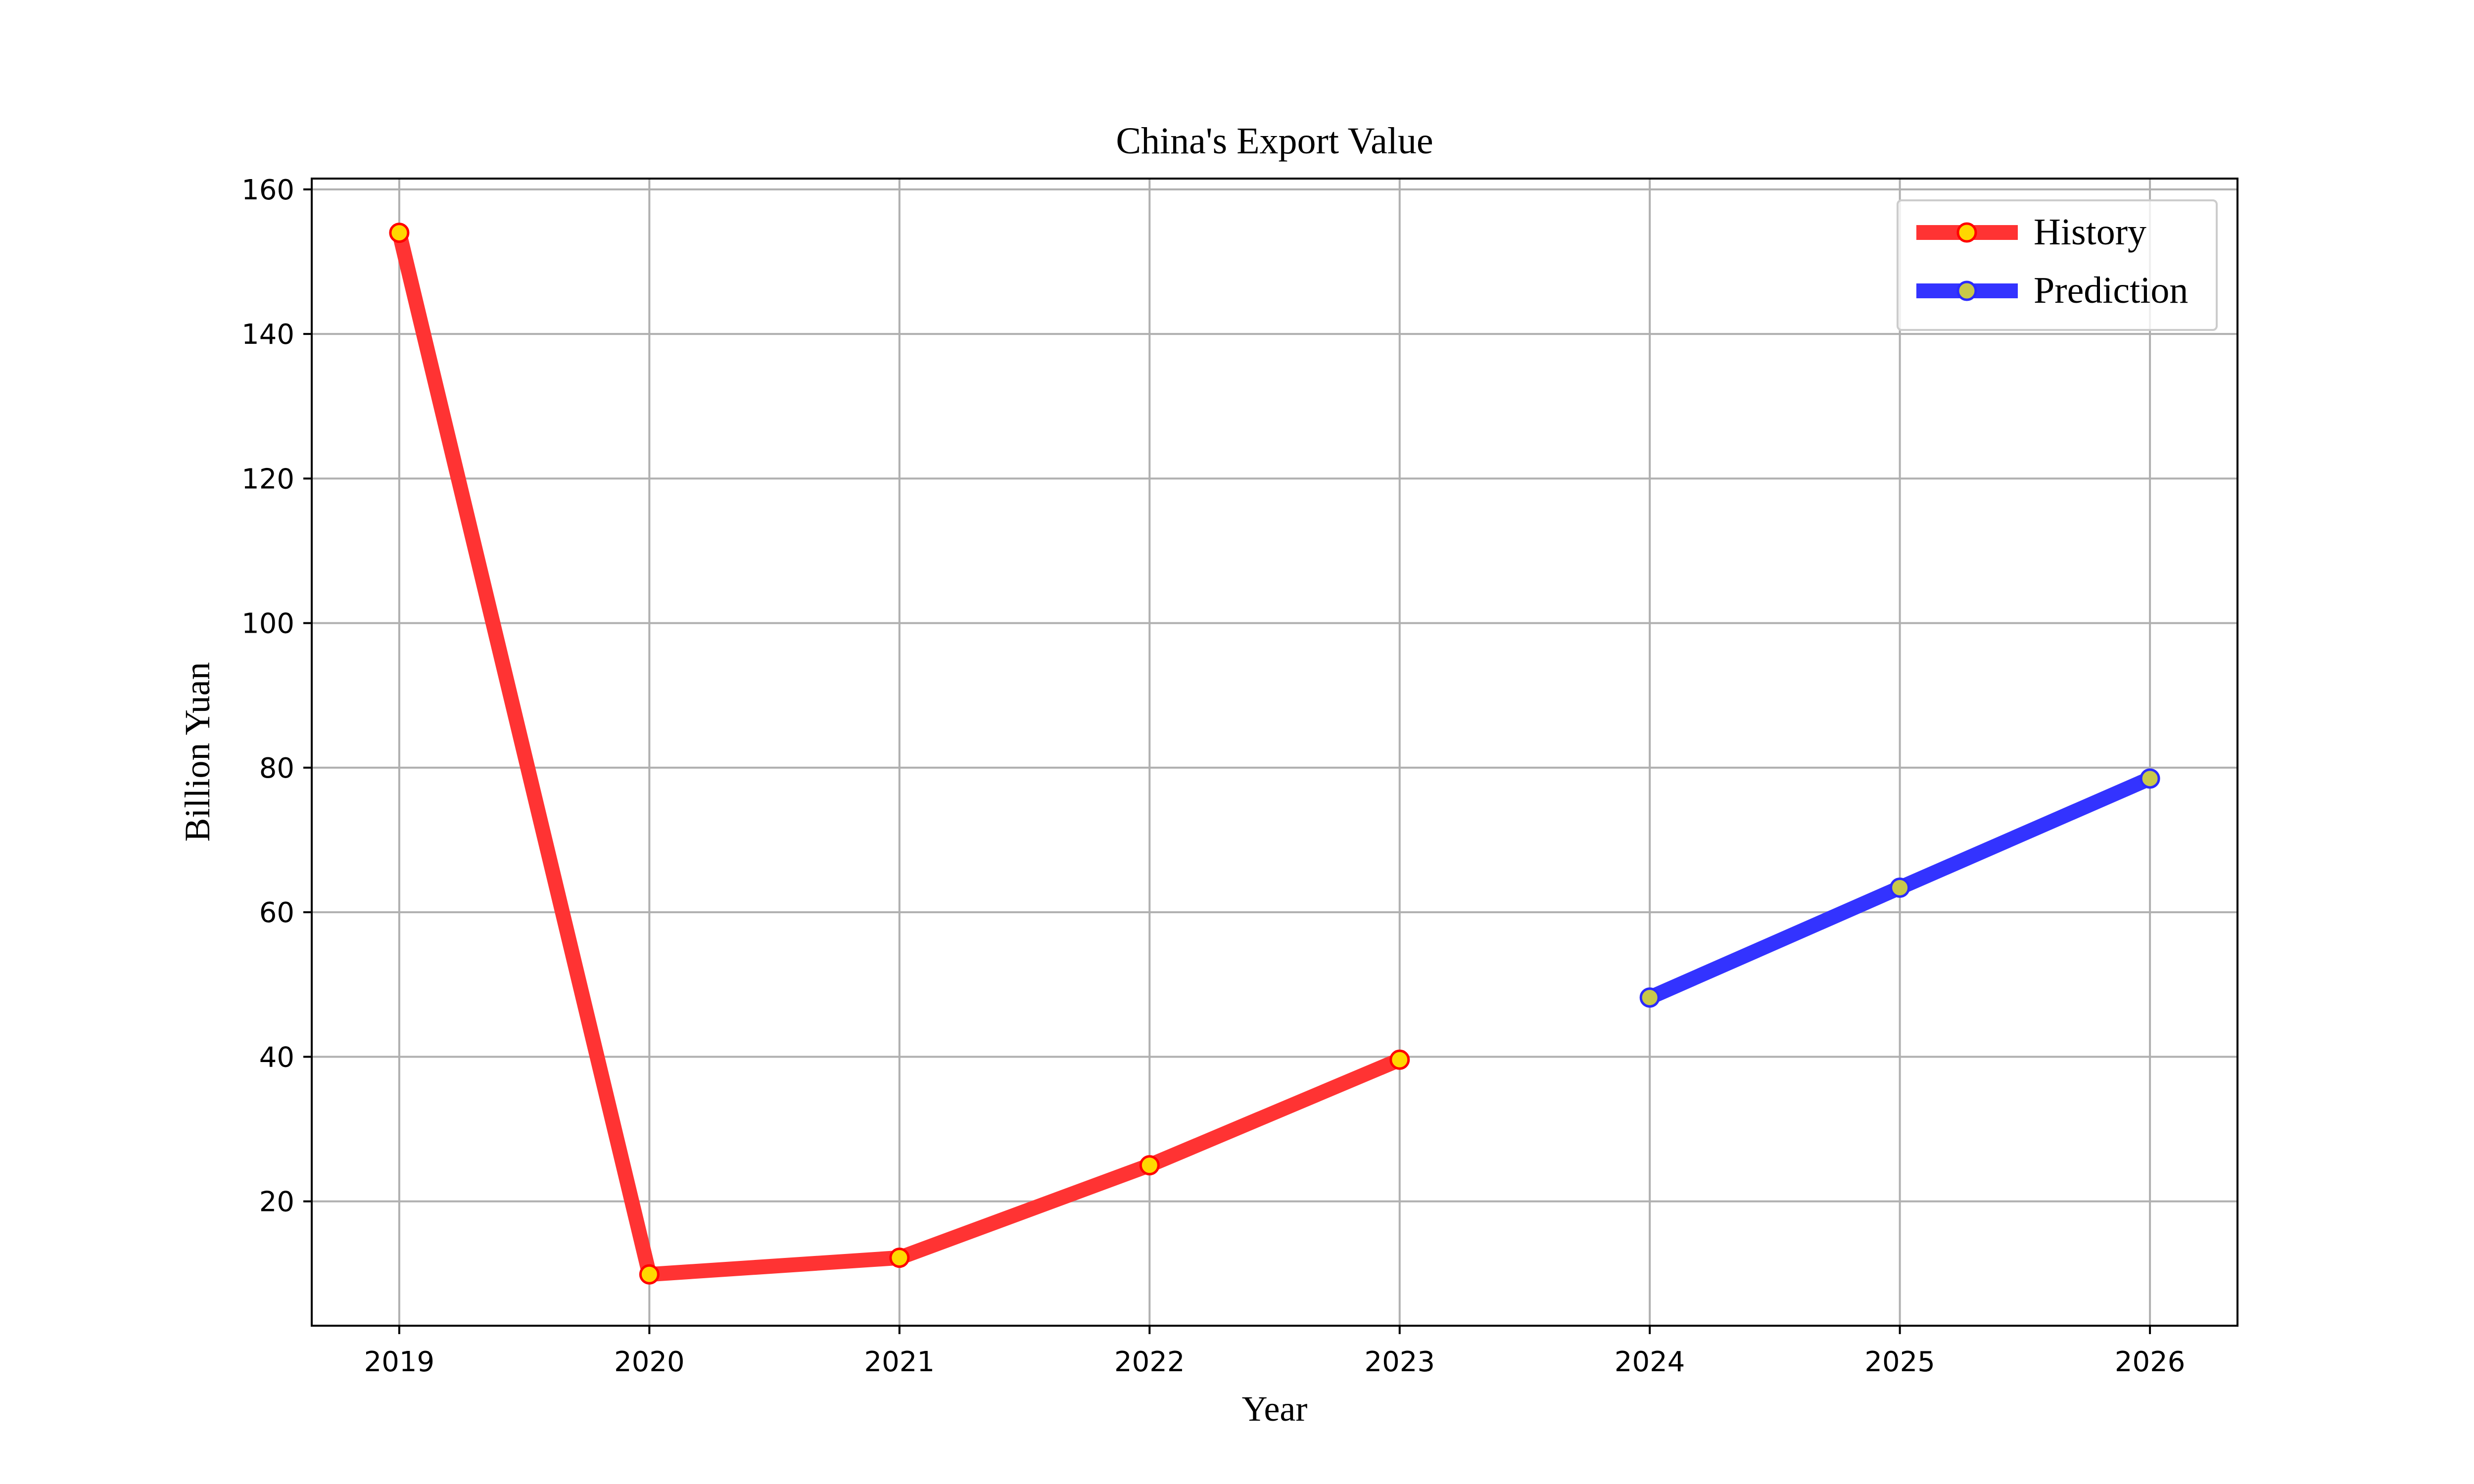  I want to click on y-tick-label: 20, so click(277, 1202).